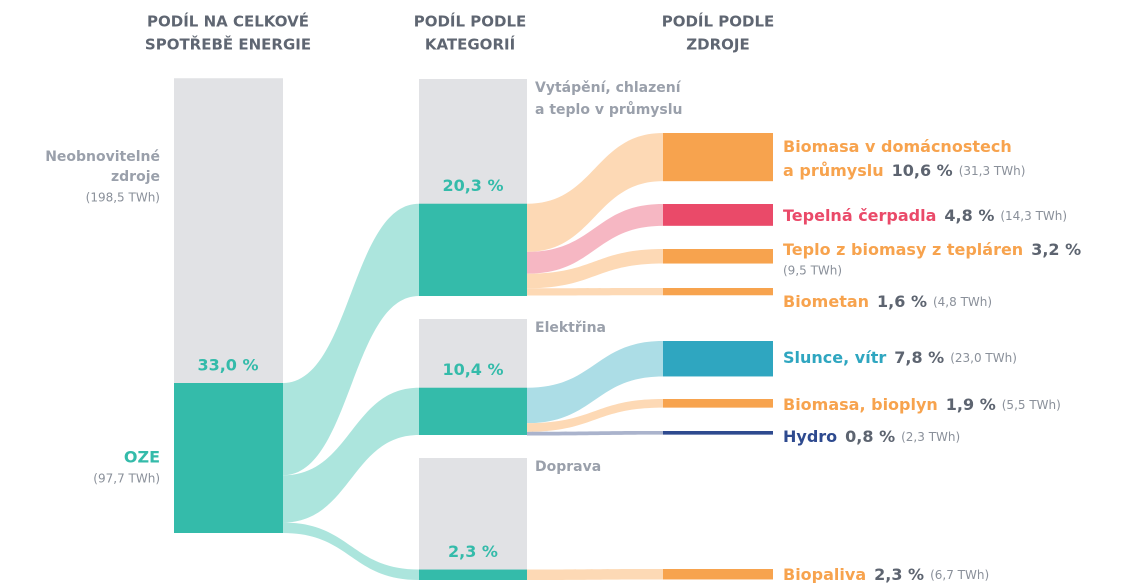  Describe the element at coordinates (609, 109) in the screenshot. I see `category-label: a teplo v průmyslu` at that location.